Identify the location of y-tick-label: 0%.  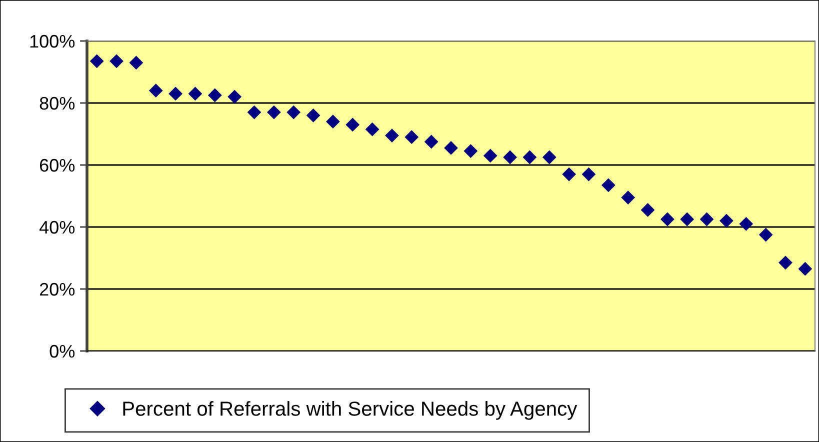
(62, 351).